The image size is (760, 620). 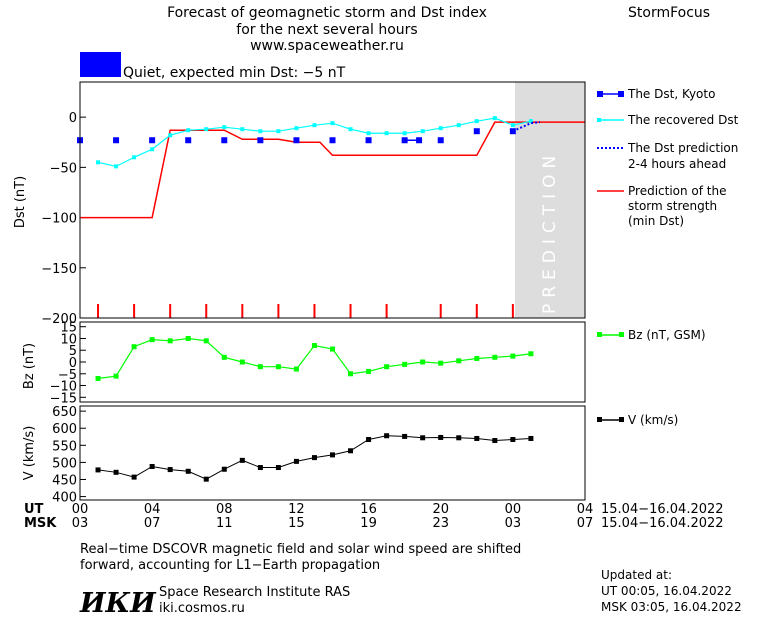 I want to click on y-tick-label: 15, so click(x=68, y=328).